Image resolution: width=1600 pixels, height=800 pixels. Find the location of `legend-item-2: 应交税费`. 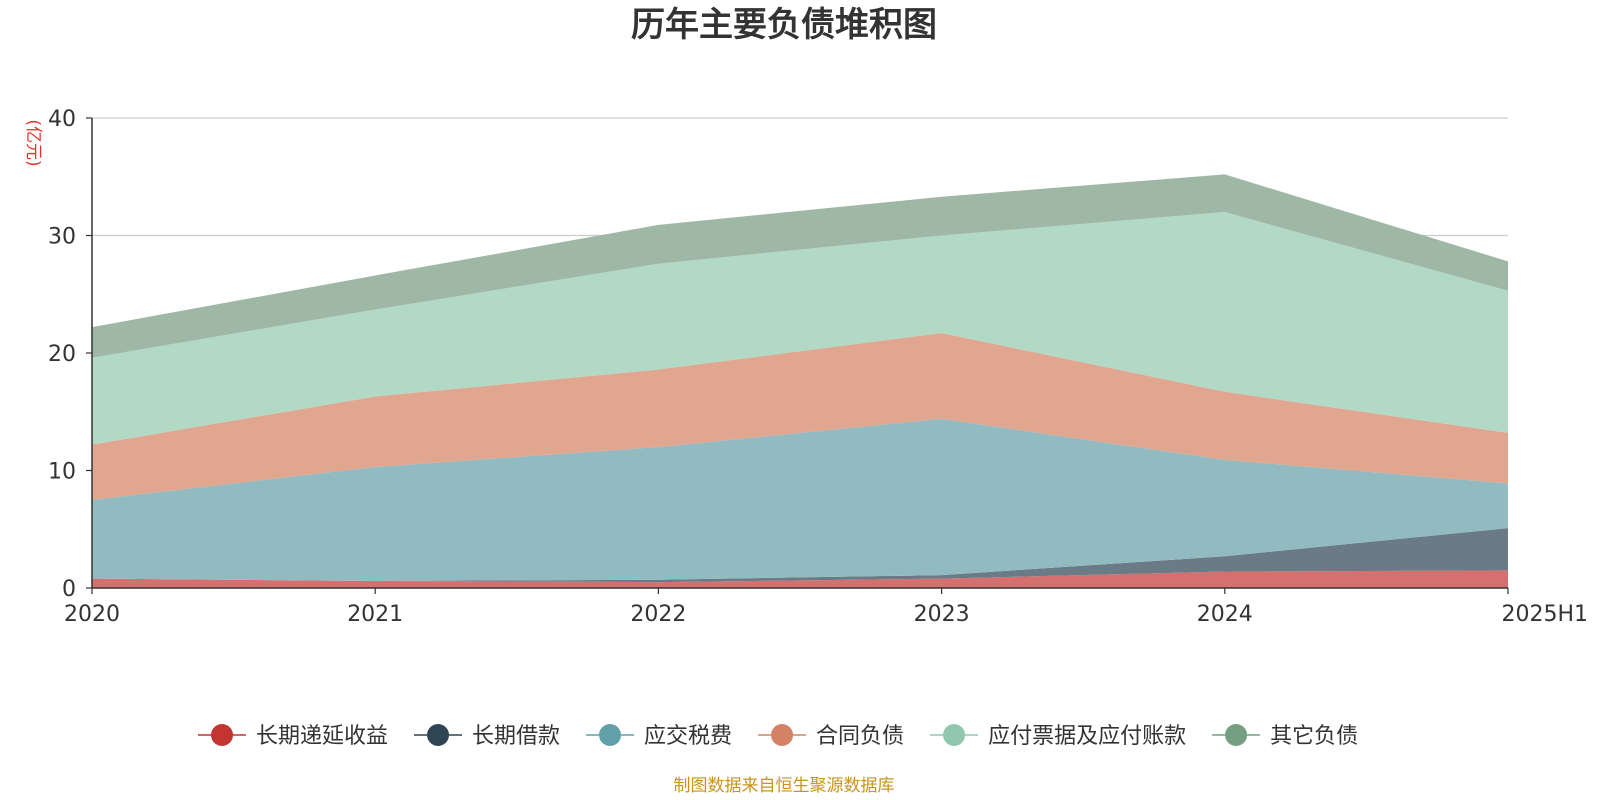

legend-item-2: 应交税费 is located at coordinates (659, 736).